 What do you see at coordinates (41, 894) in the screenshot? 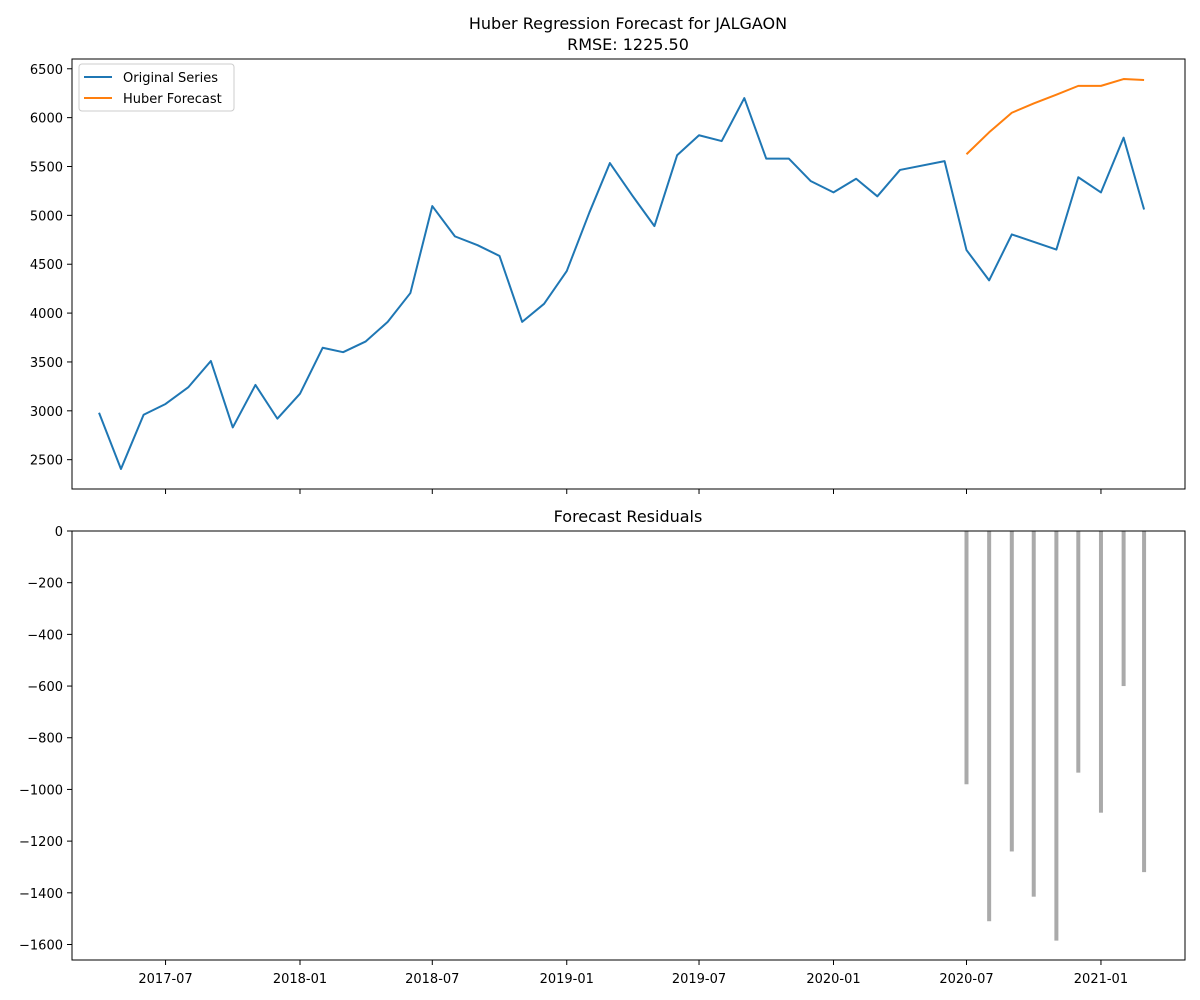
I see `y-tick-label: −1400` at bounding box center [41, 894].